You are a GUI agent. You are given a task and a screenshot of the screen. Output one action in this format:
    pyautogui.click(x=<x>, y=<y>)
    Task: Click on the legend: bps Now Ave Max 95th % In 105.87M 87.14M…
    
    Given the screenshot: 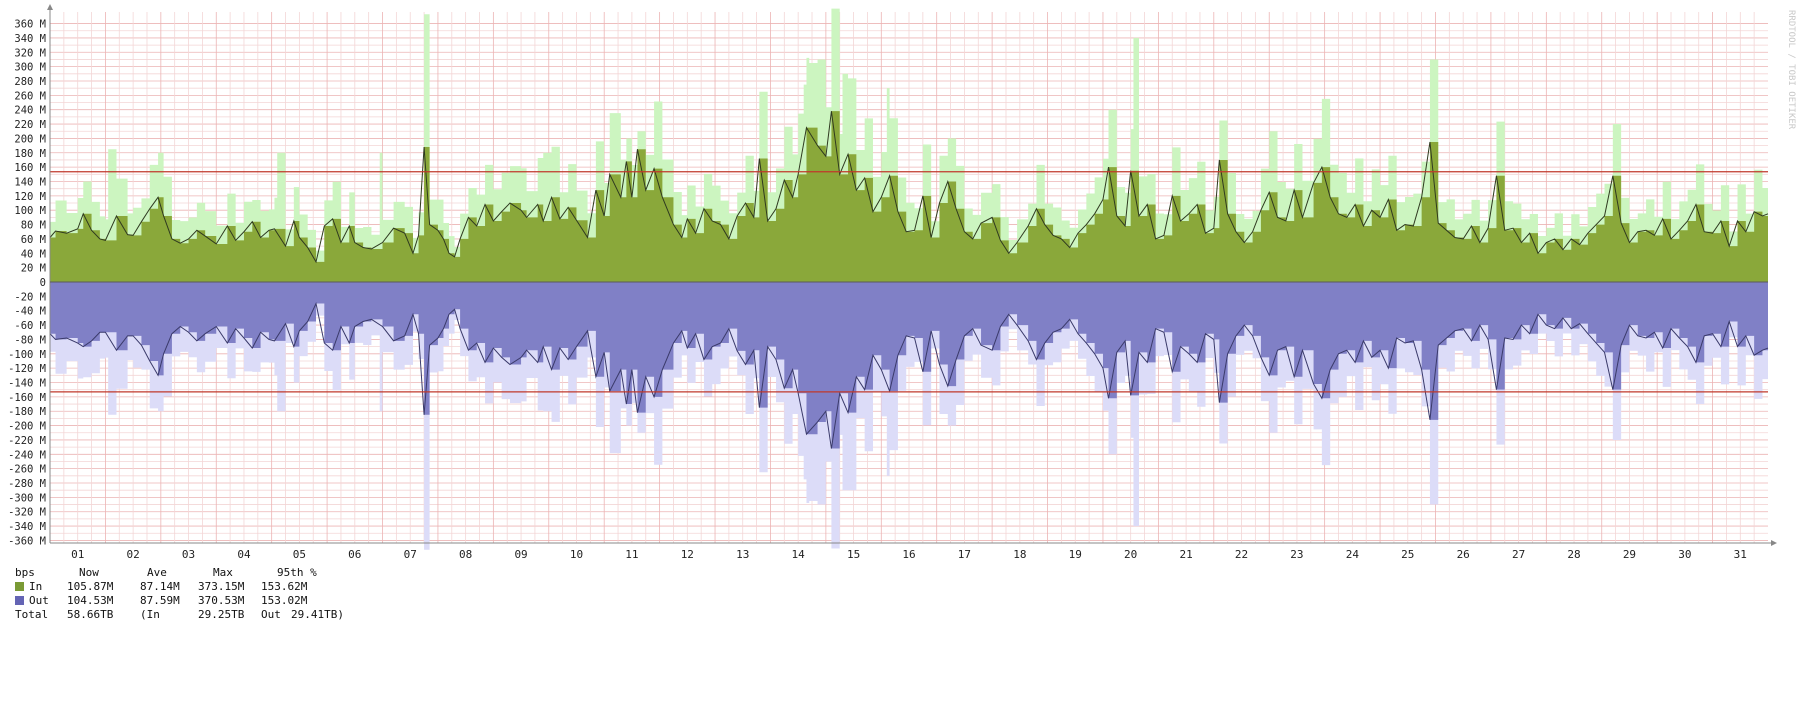 What is the action you would take?
    pyautogui.click(x=179, y=594)
    